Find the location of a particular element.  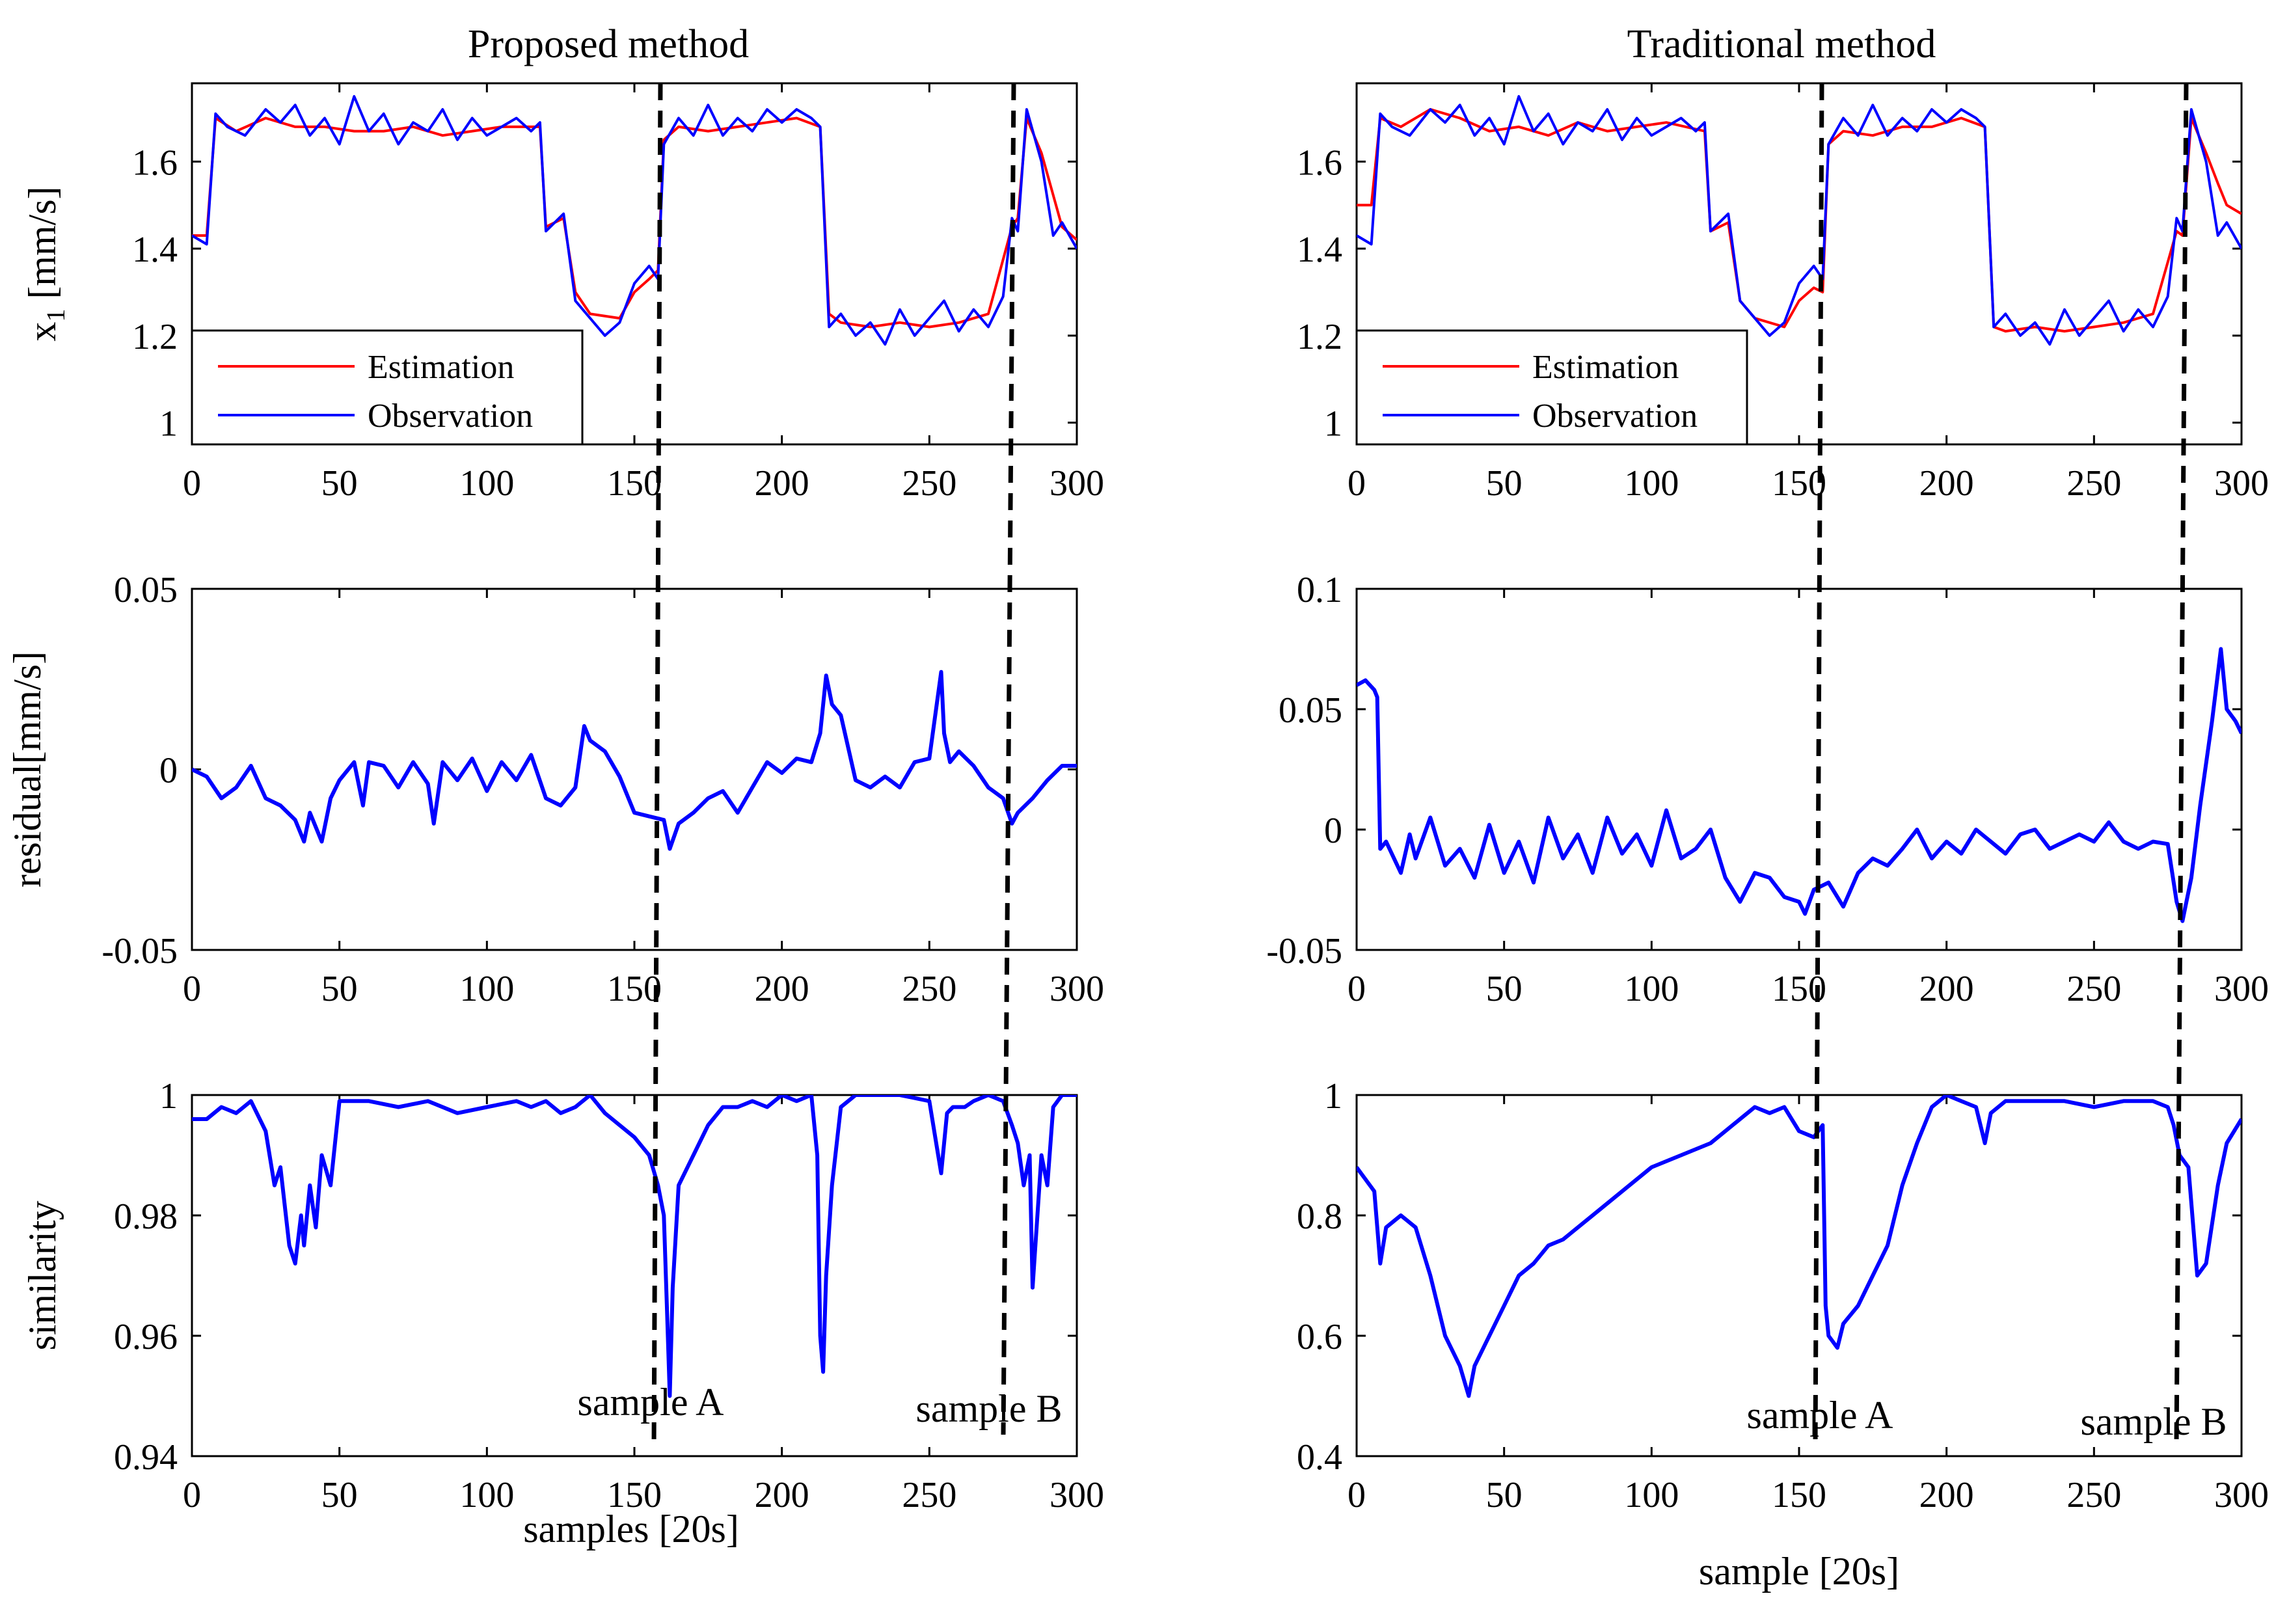

y-tick-label: 0.4 is located at coordinates (1319, 1457).